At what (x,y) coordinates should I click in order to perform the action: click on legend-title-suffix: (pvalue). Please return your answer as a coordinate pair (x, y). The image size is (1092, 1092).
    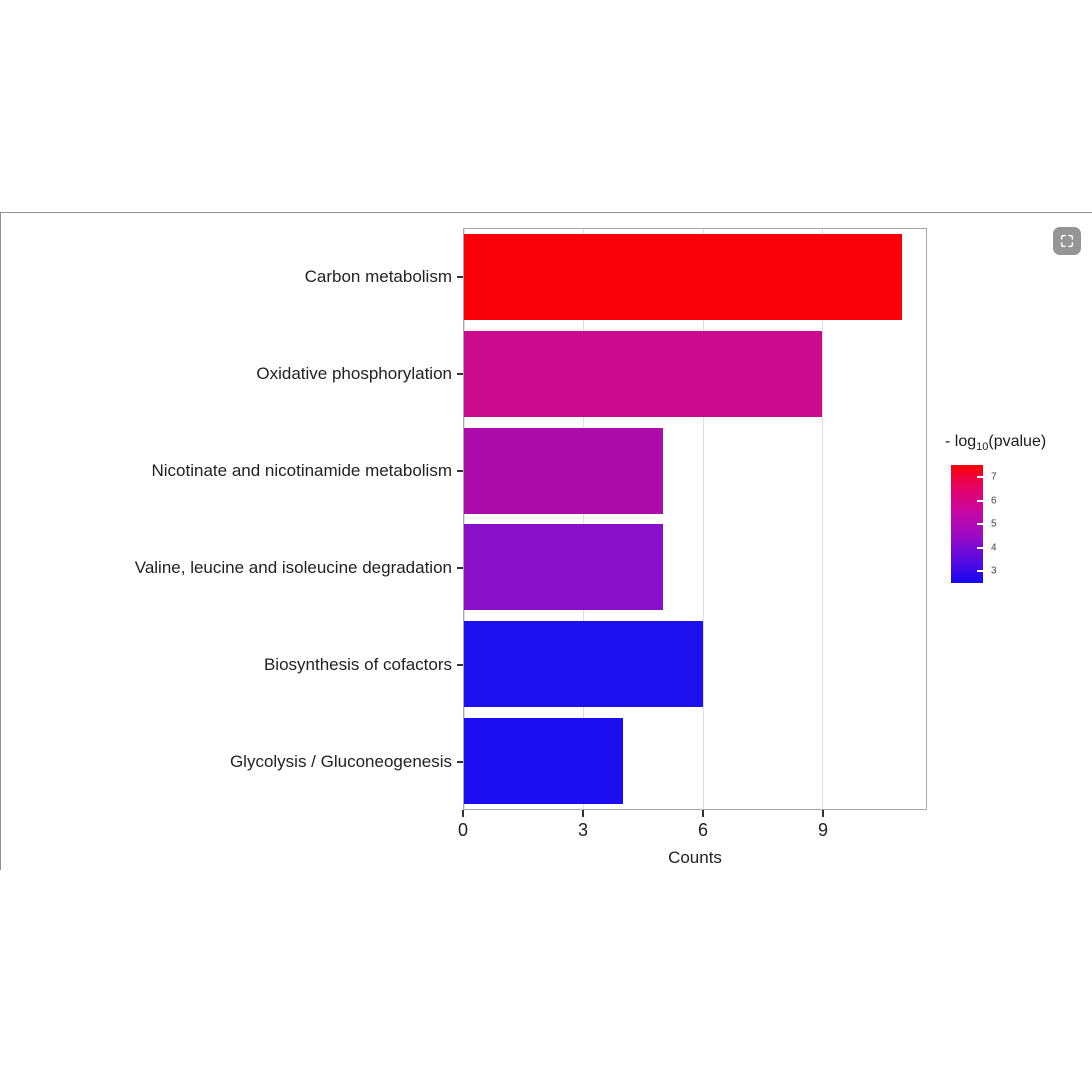
    Looking at the image, I should click on (1017, 441).